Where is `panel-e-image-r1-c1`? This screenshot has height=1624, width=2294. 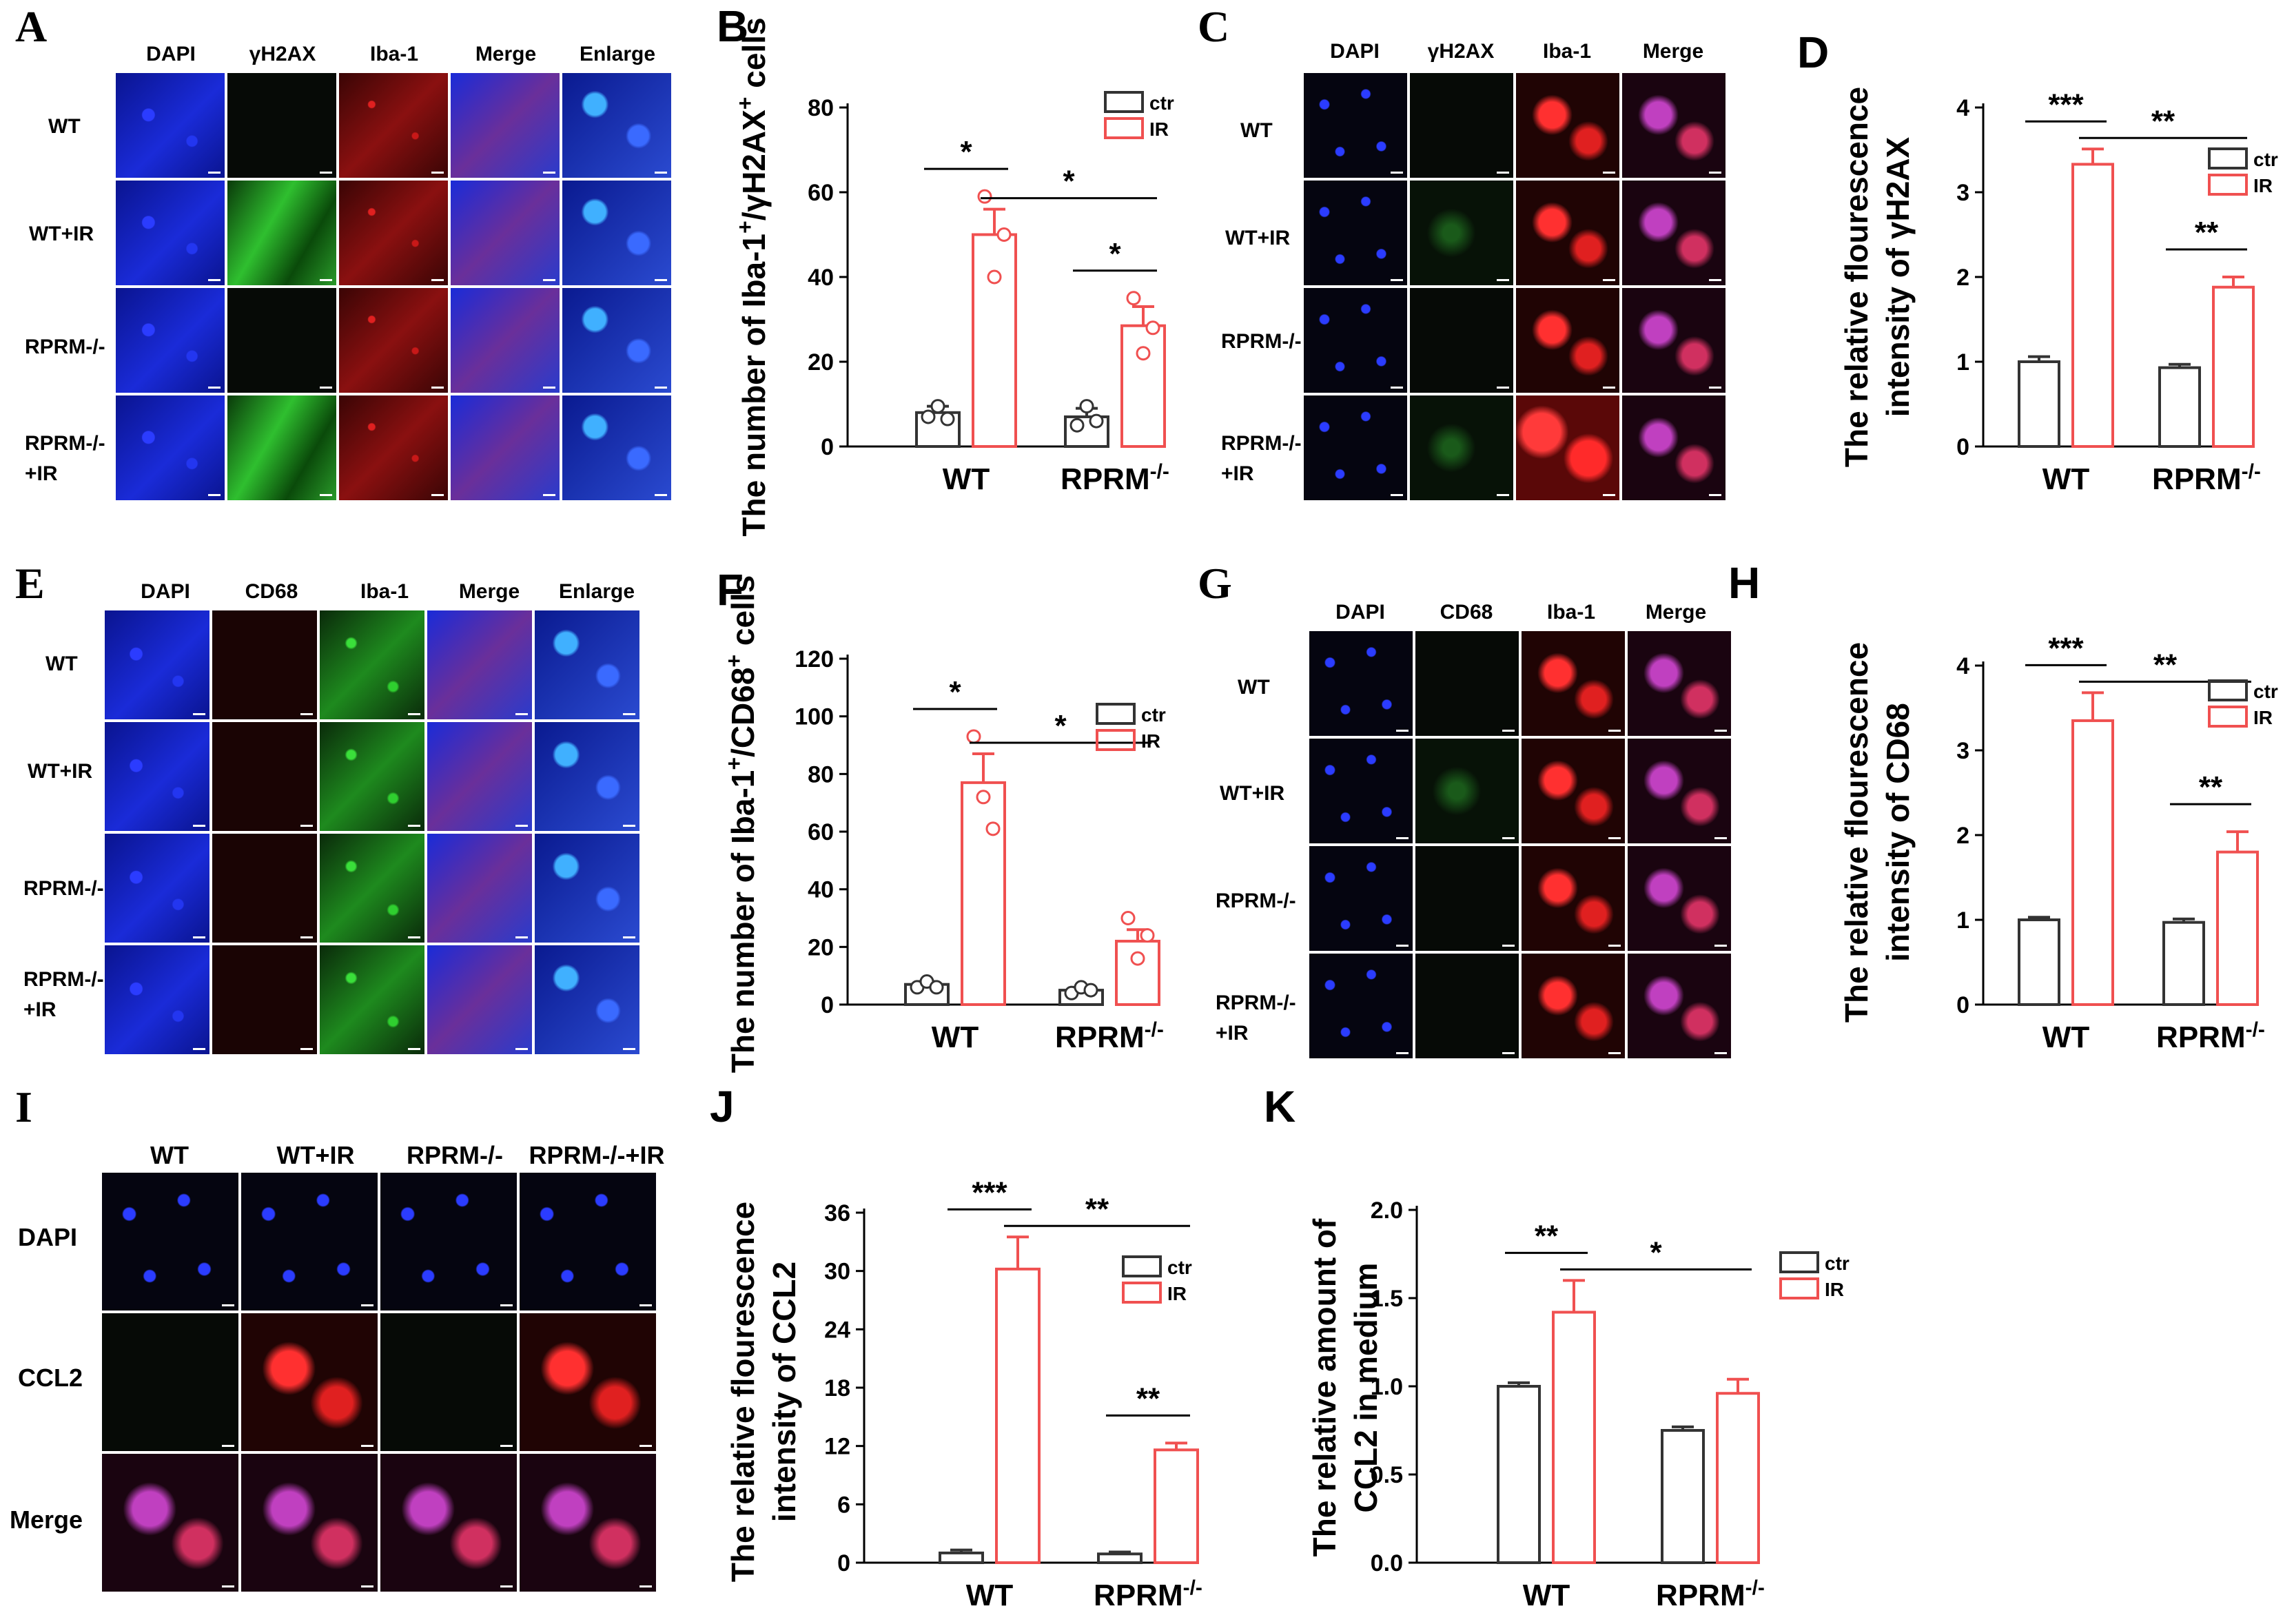 panel-e-image-r1-c1 is located at coordinates (157, 665).